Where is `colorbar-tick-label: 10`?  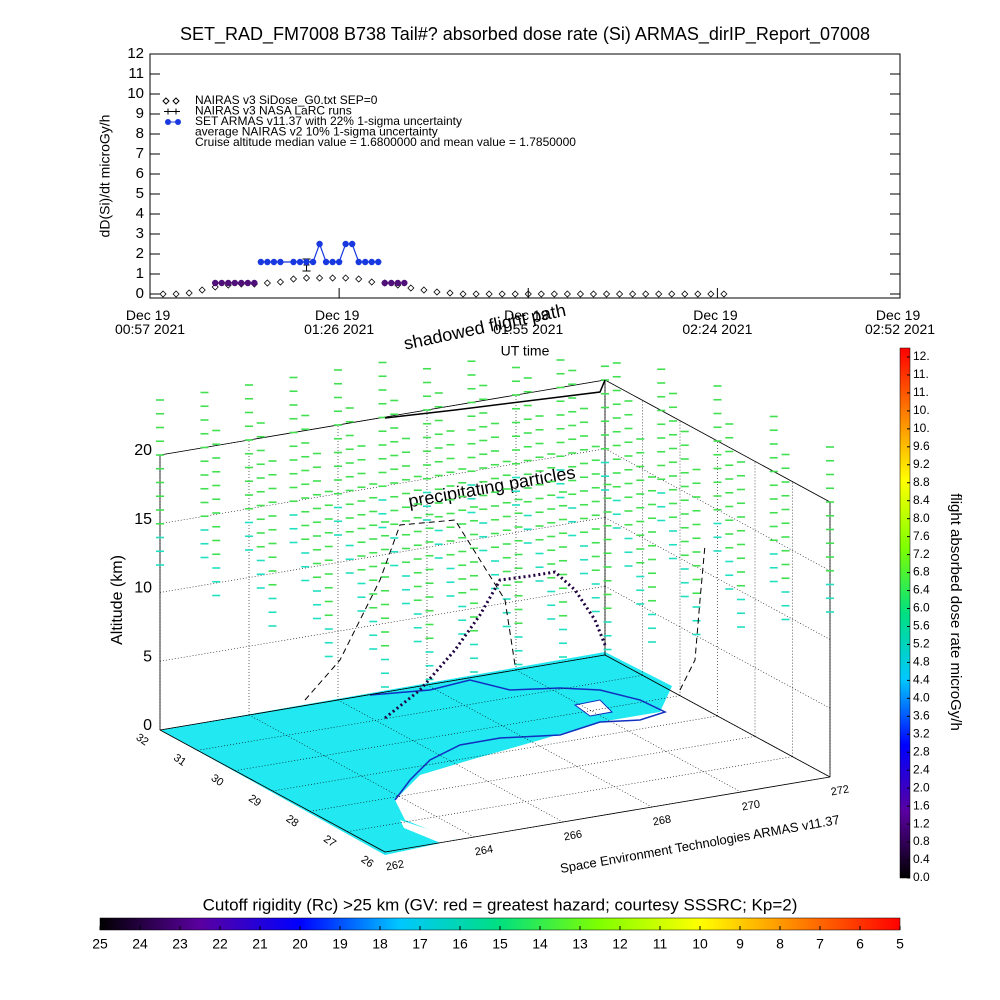
colorbar-tick-label: 10 is located at coordinates (700, 944).